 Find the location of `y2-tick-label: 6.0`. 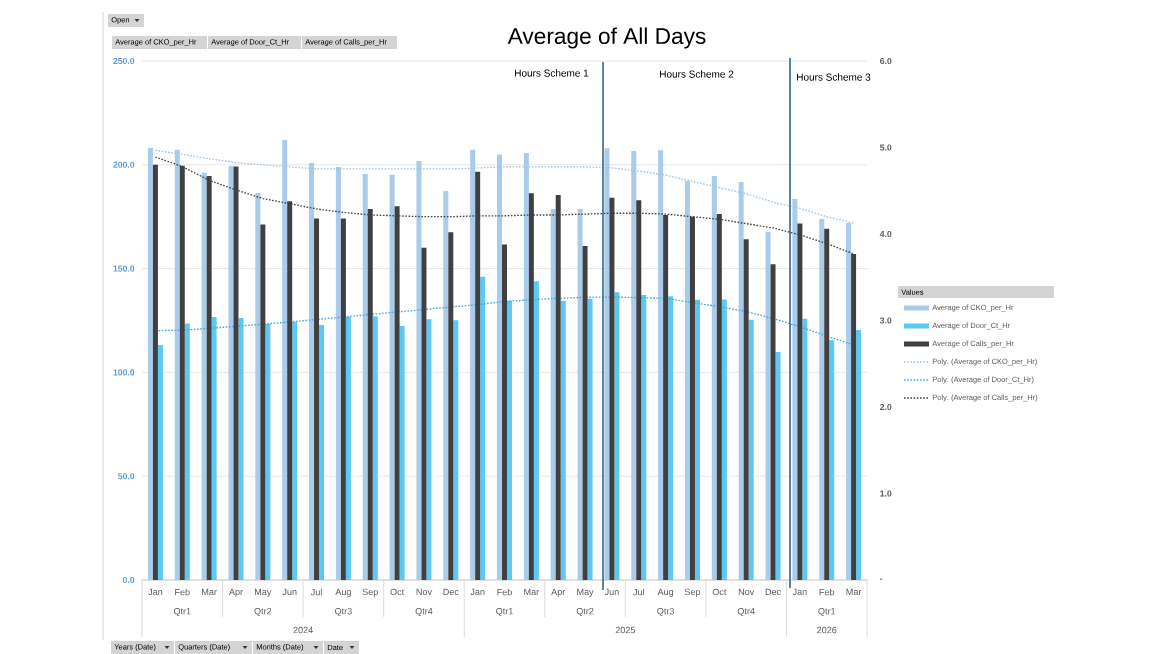

y2-tick-label: 6.0 is located at coordinates (886, 61).